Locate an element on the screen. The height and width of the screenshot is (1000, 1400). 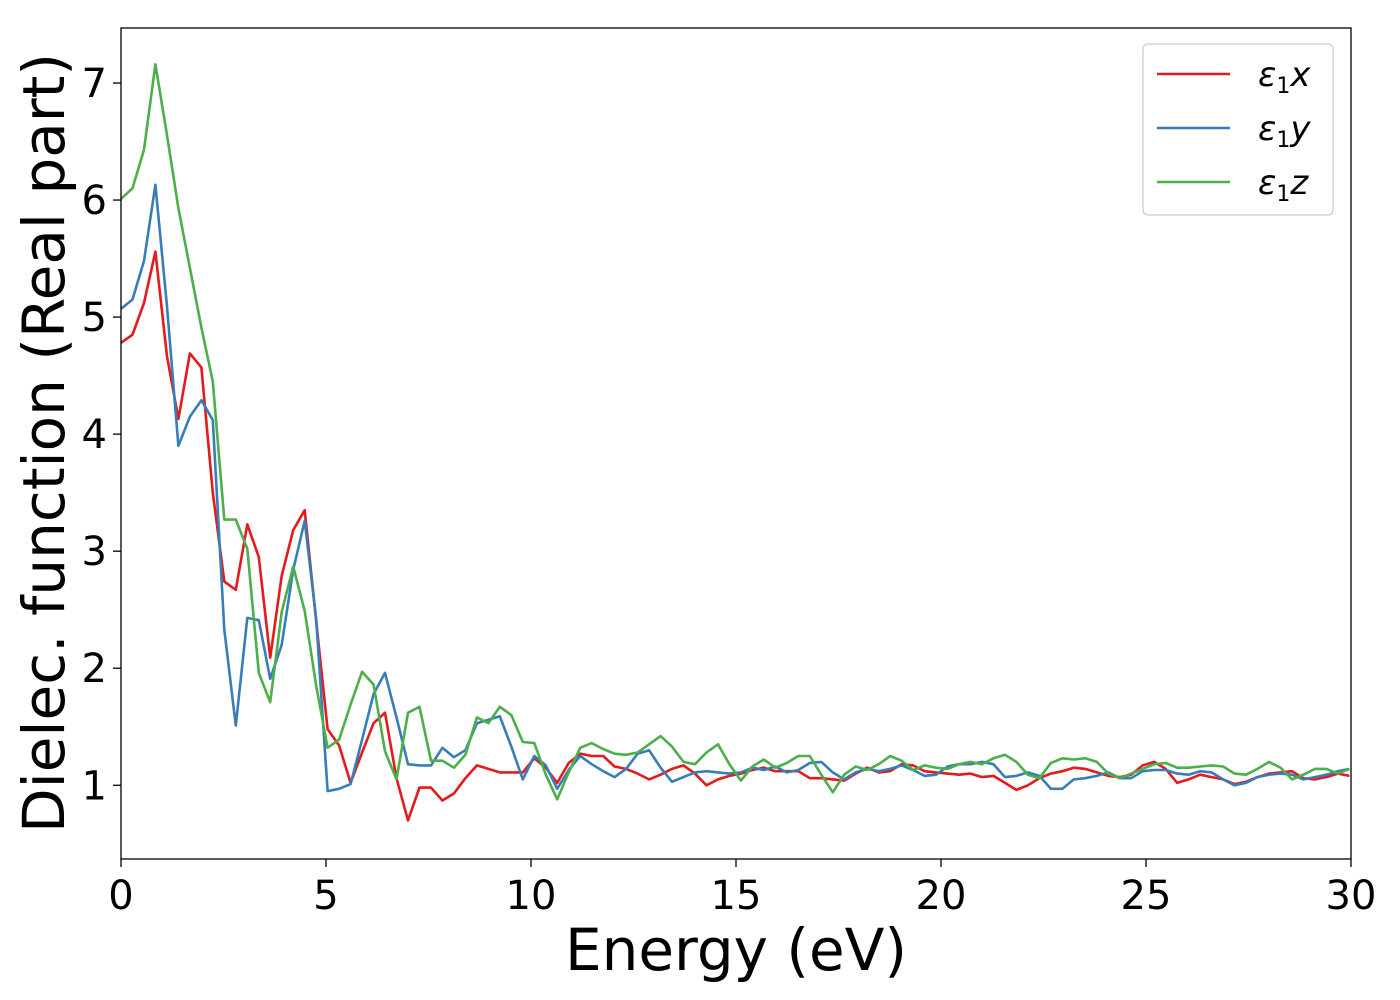
x-tick-label: 15 is located at coordinates (736, 896).